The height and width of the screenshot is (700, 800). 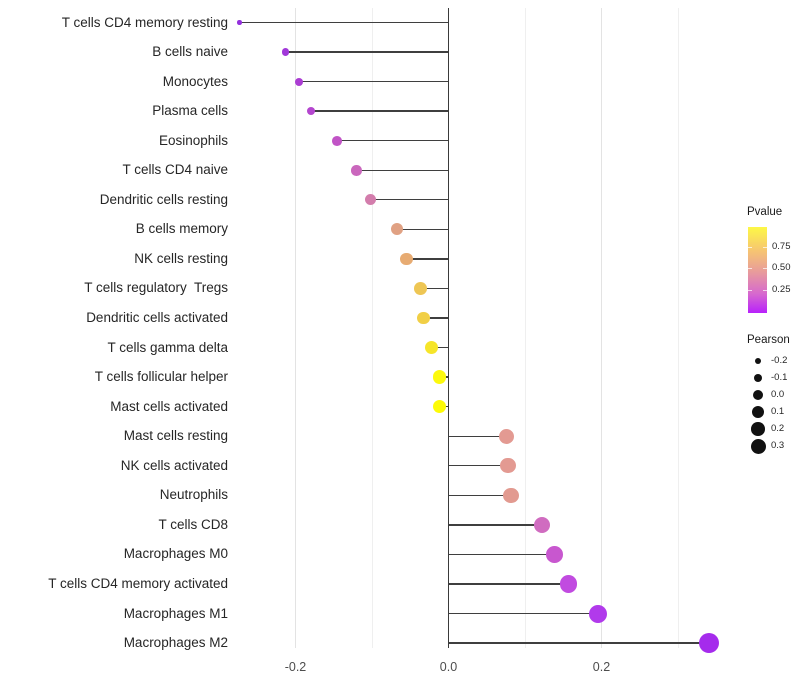 I want to click on pvalue-legend-tick-label: 0.50, so click(x=781, y=268).